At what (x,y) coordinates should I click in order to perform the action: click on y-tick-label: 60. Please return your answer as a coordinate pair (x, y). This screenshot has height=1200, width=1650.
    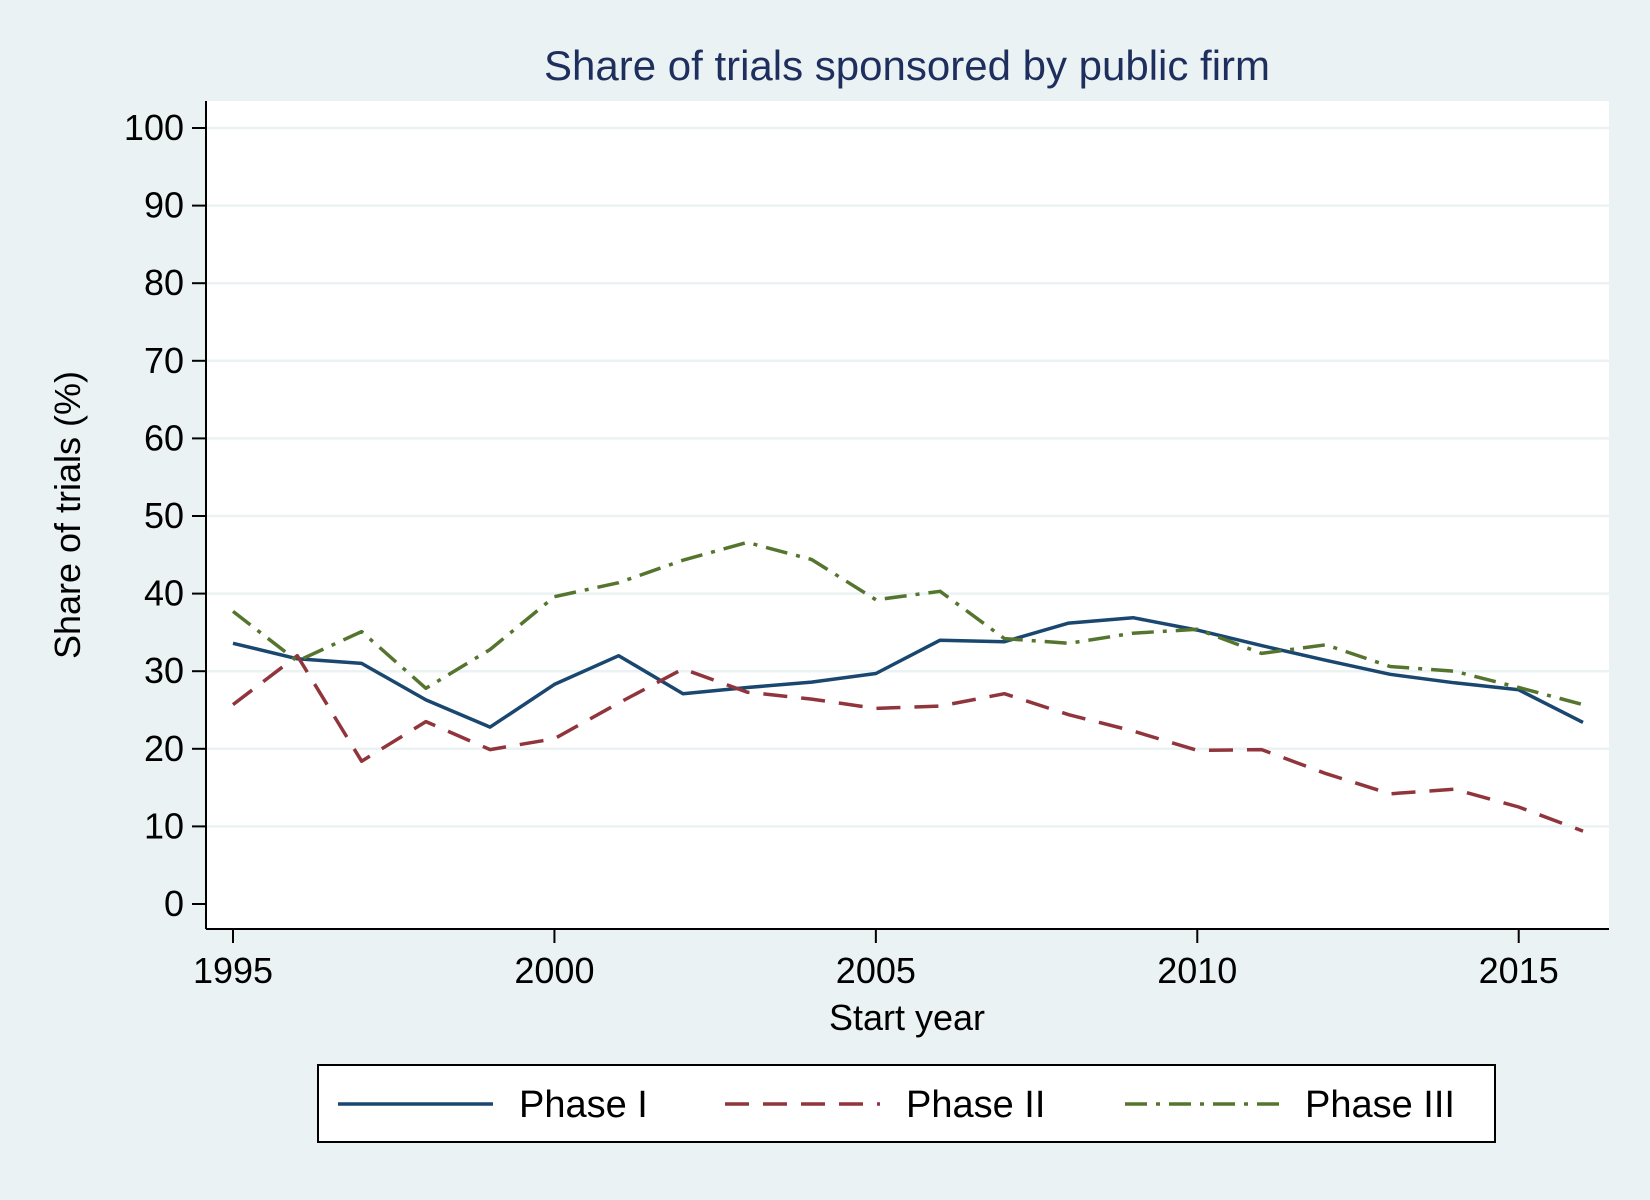
    Looking at the image, I should click on (164, 437).